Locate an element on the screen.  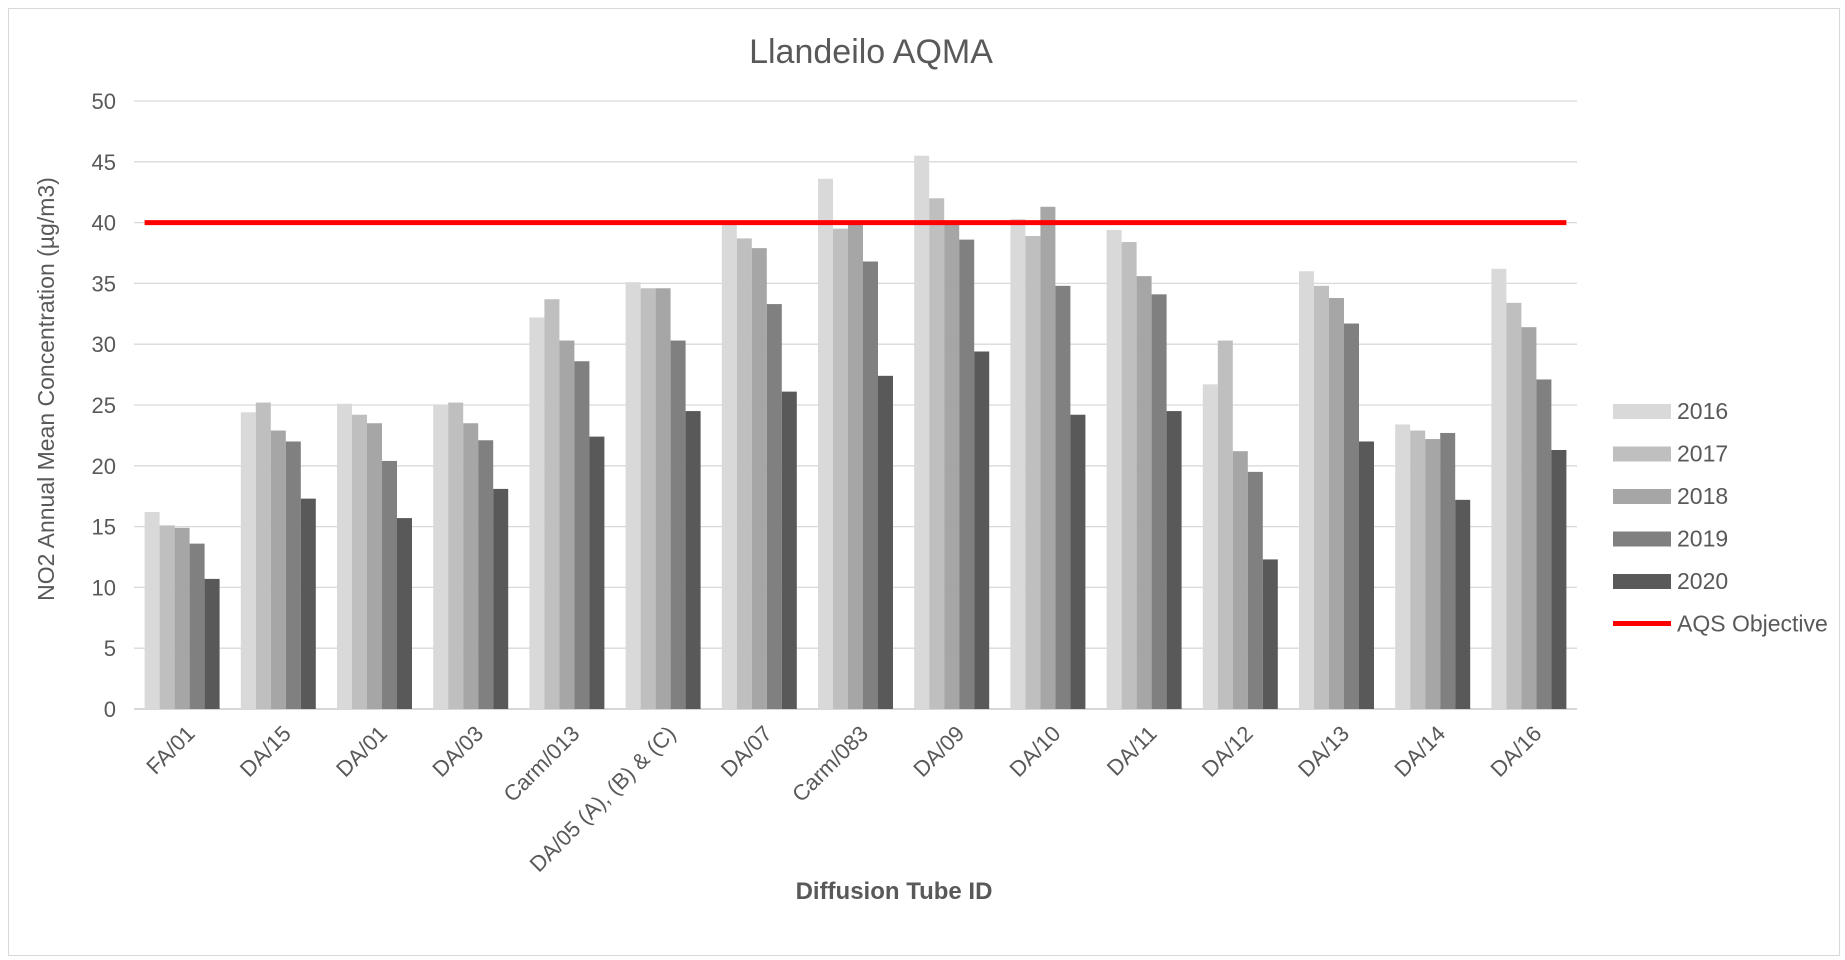
legend-label: 2016 is located at coordinates (1702, 411).